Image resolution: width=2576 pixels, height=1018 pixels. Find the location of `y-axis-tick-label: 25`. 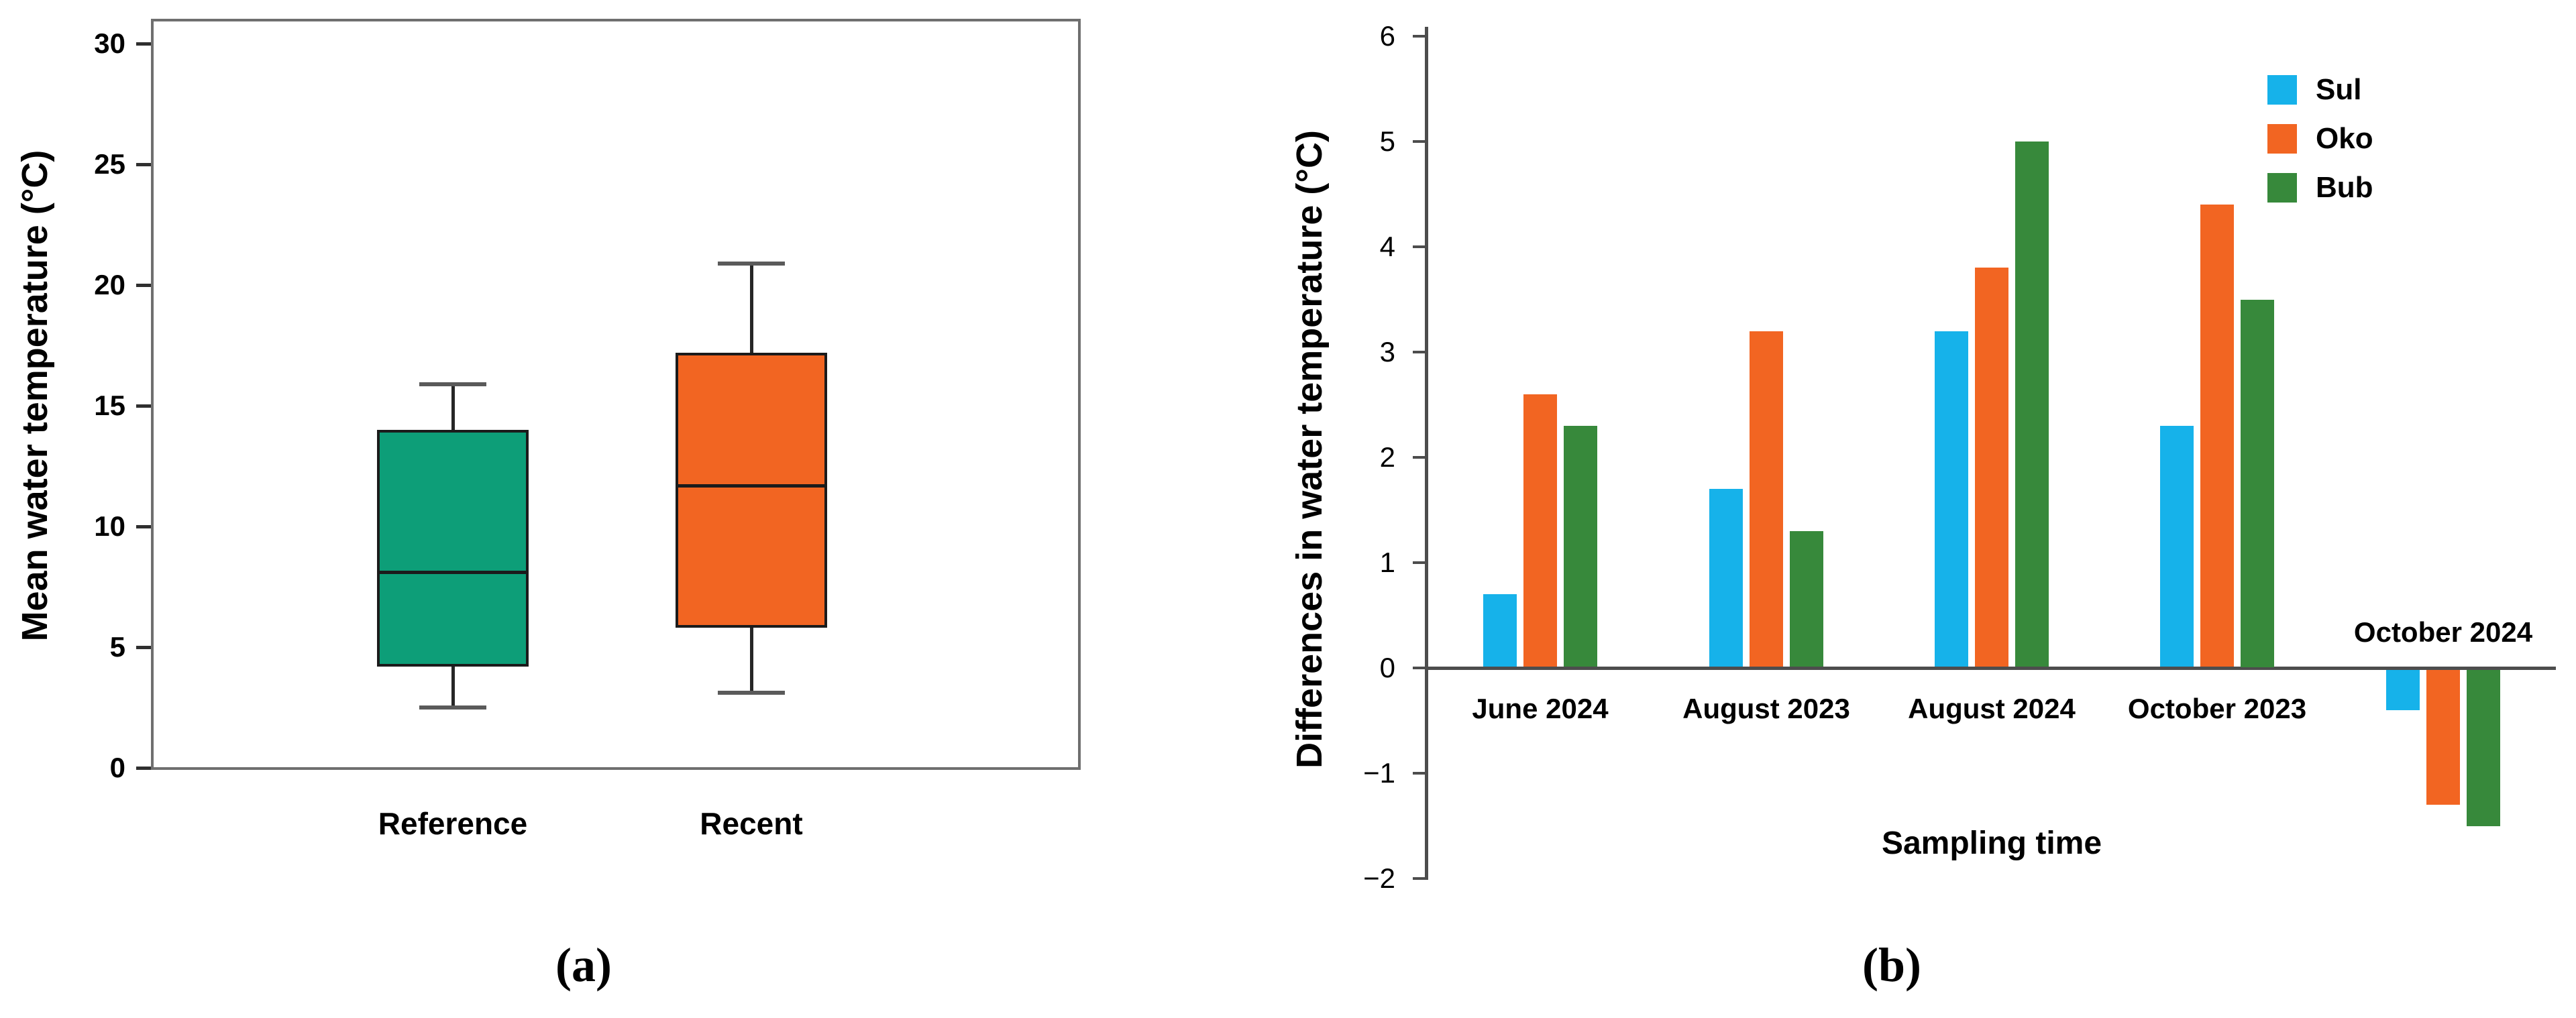

y-axis-tick-label: 25 is located at coordinates (109, 164).